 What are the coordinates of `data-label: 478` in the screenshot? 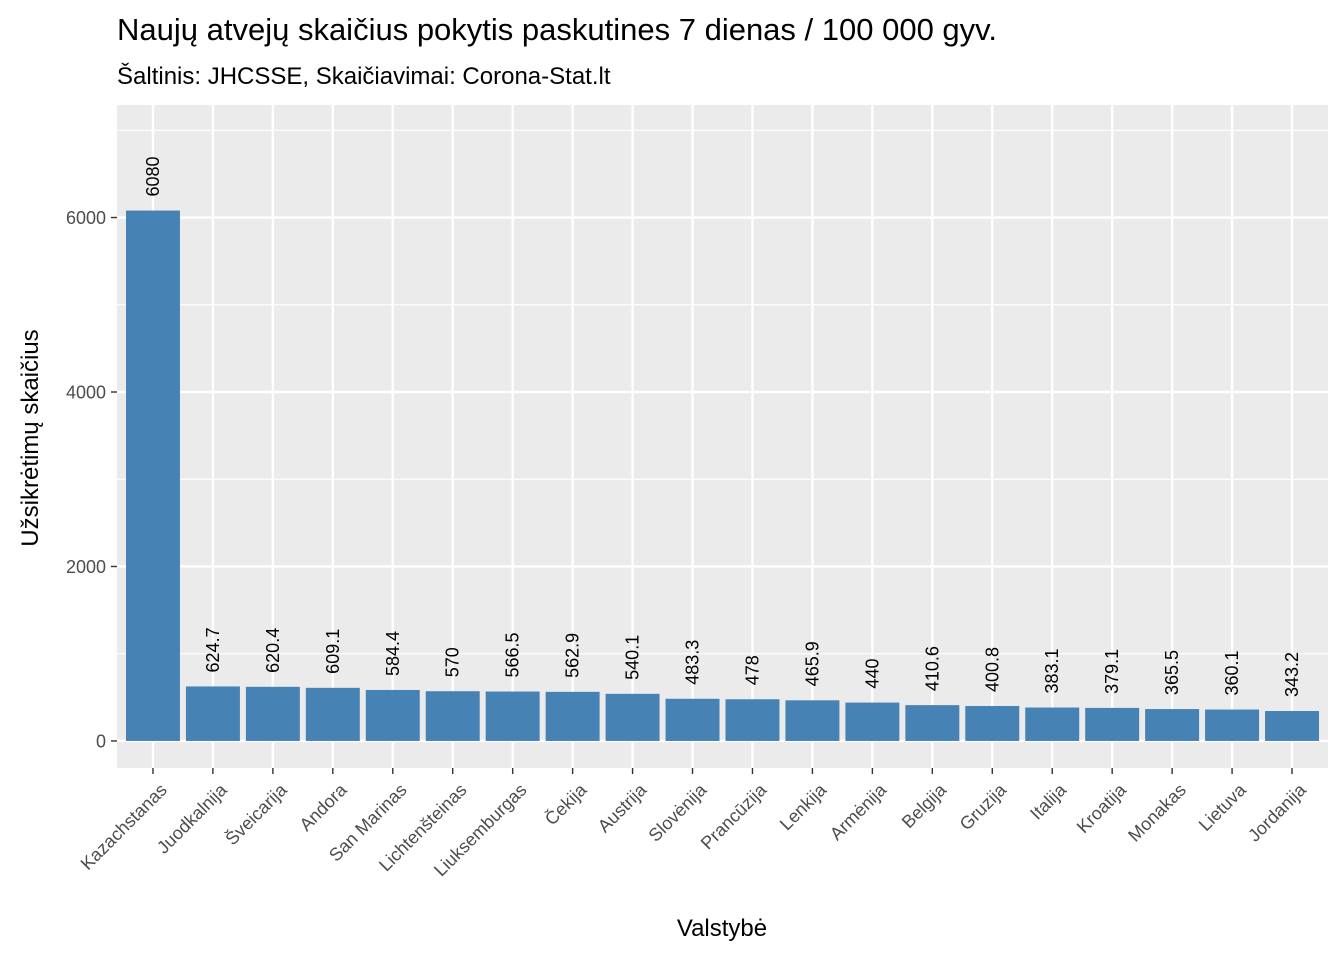 It's located at (752, 670).